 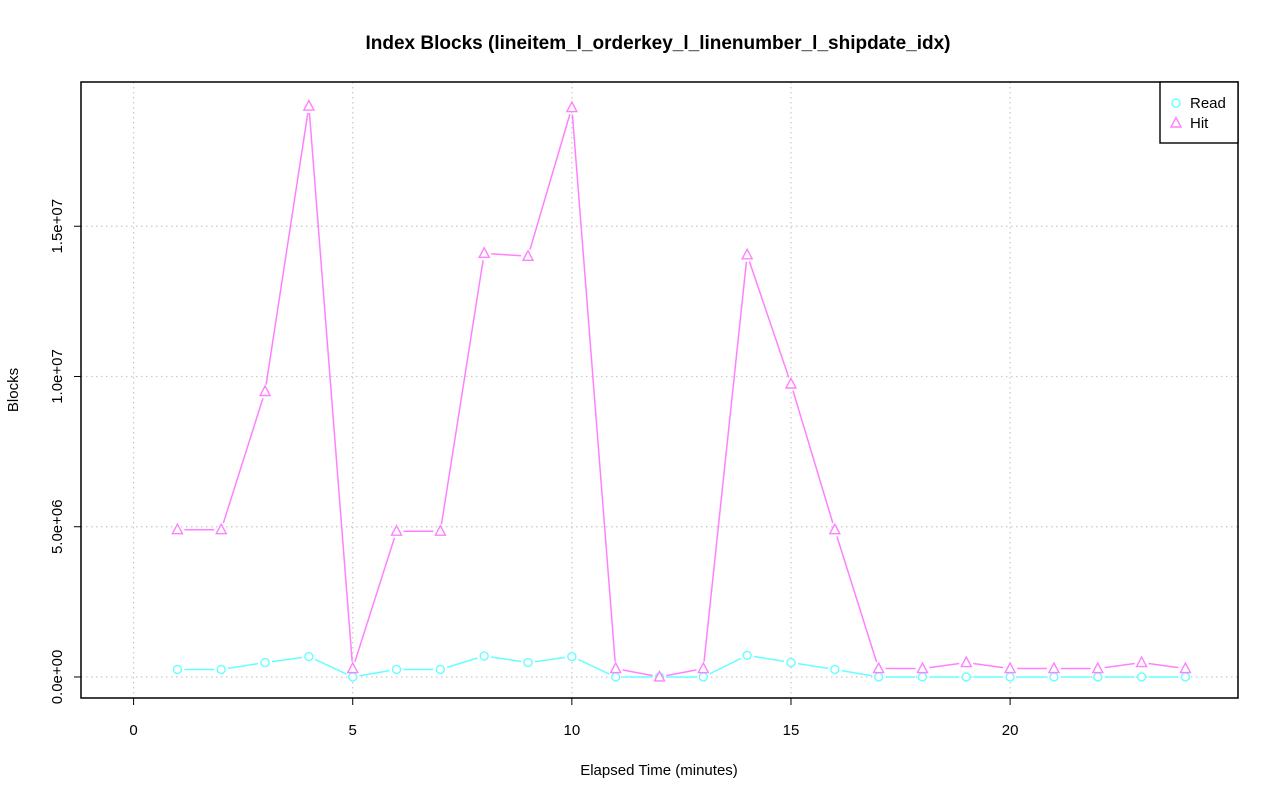 I want to click on y-tick-label: 1.5e+07, so click(x=57, y=226).